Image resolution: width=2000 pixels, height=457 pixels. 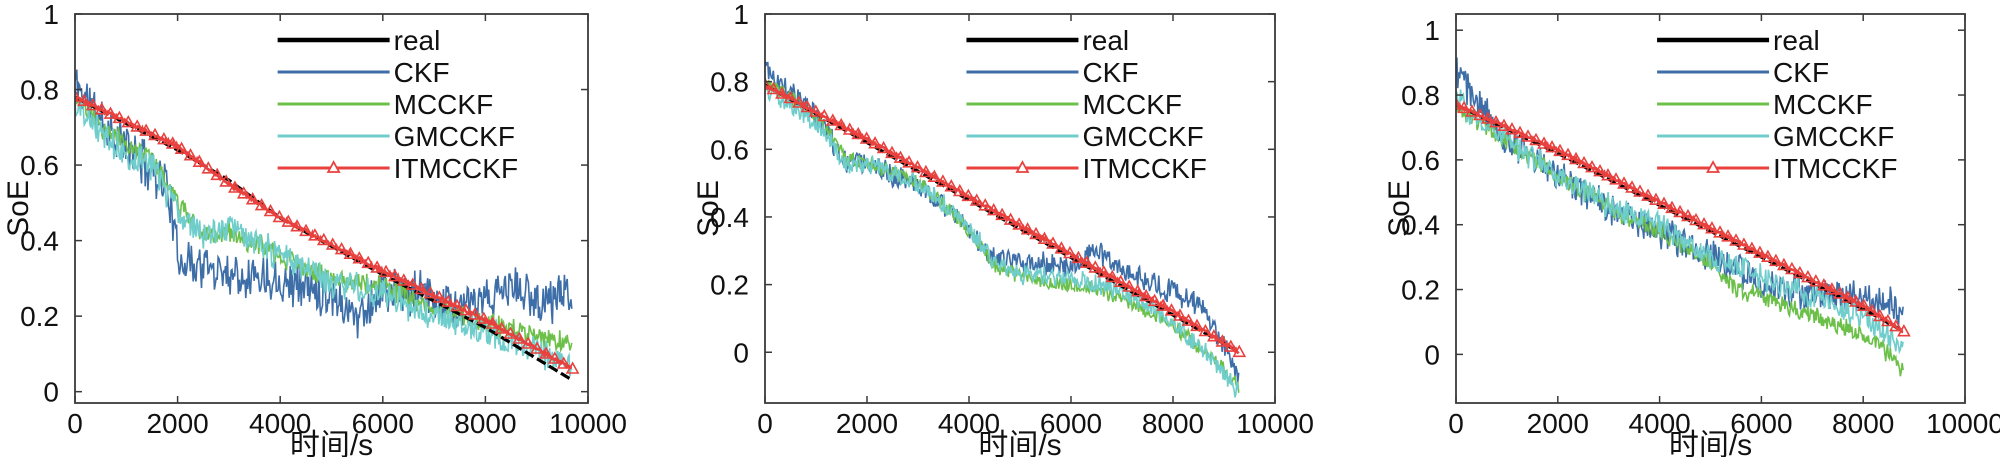 What do you see at coordinates (383, 423) in the screenshot?
I see `x-tick-label: 6000` at bounding box center [383, 423].